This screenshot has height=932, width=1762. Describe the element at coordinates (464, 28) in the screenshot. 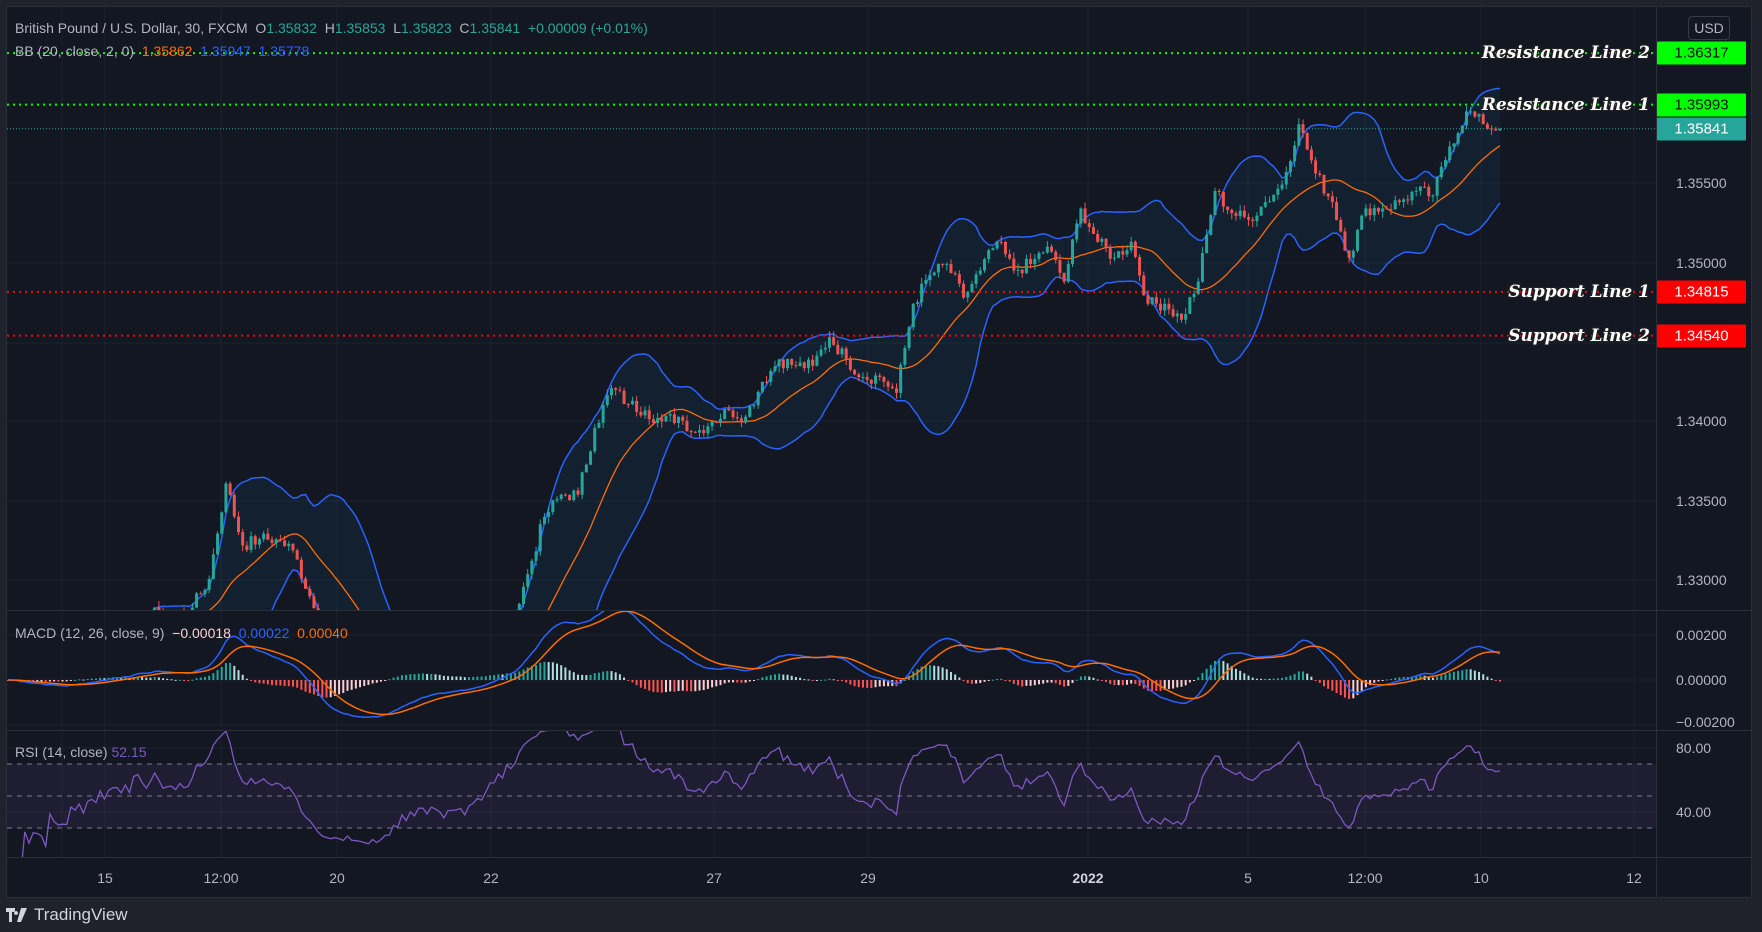

I see `close-label: C` at that location.